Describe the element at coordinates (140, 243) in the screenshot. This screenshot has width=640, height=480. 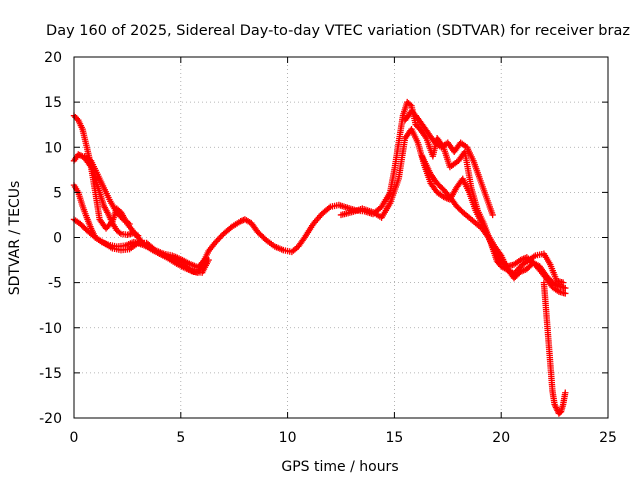
I see `series-low-start` at that location.